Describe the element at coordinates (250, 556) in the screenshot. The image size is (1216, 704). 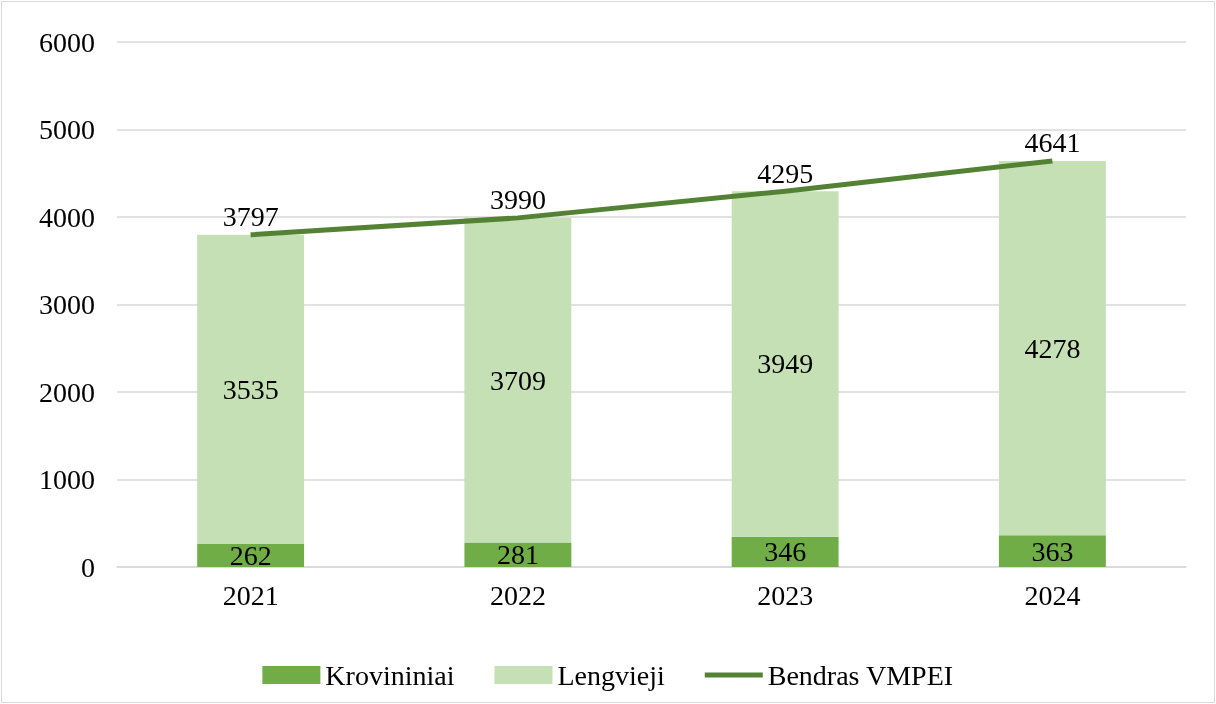
I see `data-label: 262` at that location.